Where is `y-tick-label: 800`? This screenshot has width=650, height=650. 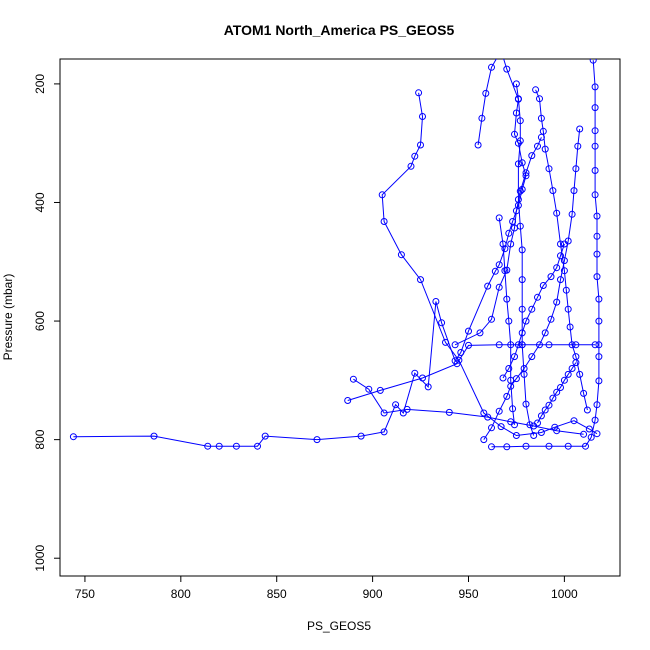 y-tick-label: 800 is located at coordinates (40, 439).